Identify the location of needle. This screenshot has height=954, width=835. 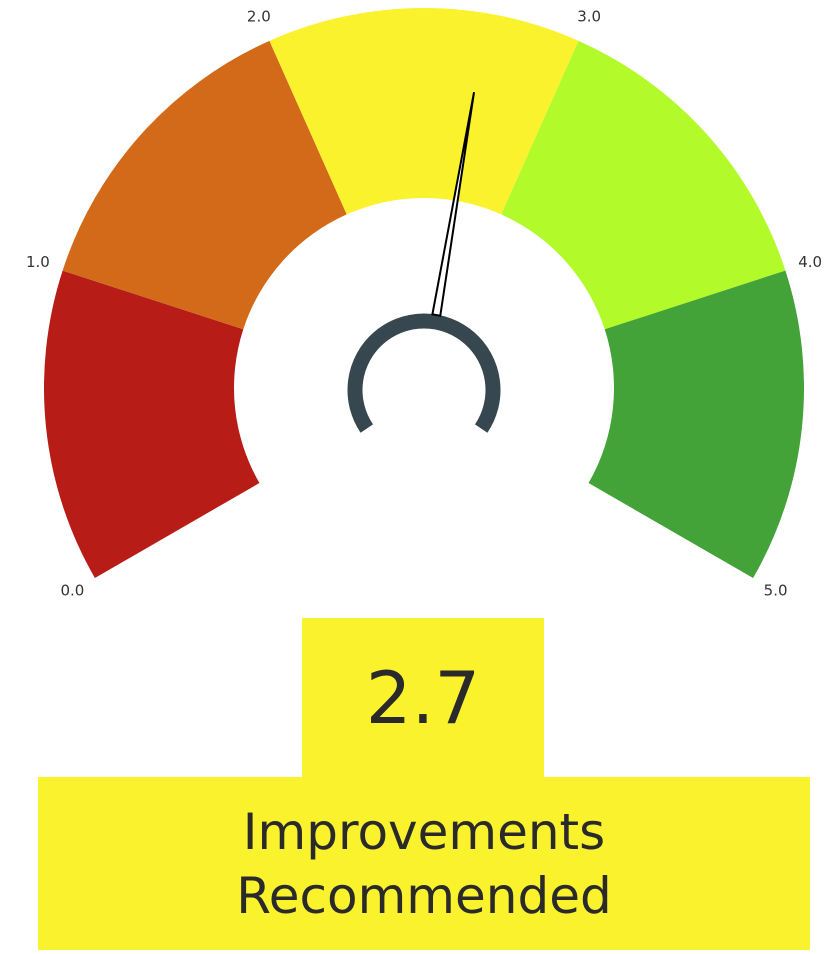
(453, 204).